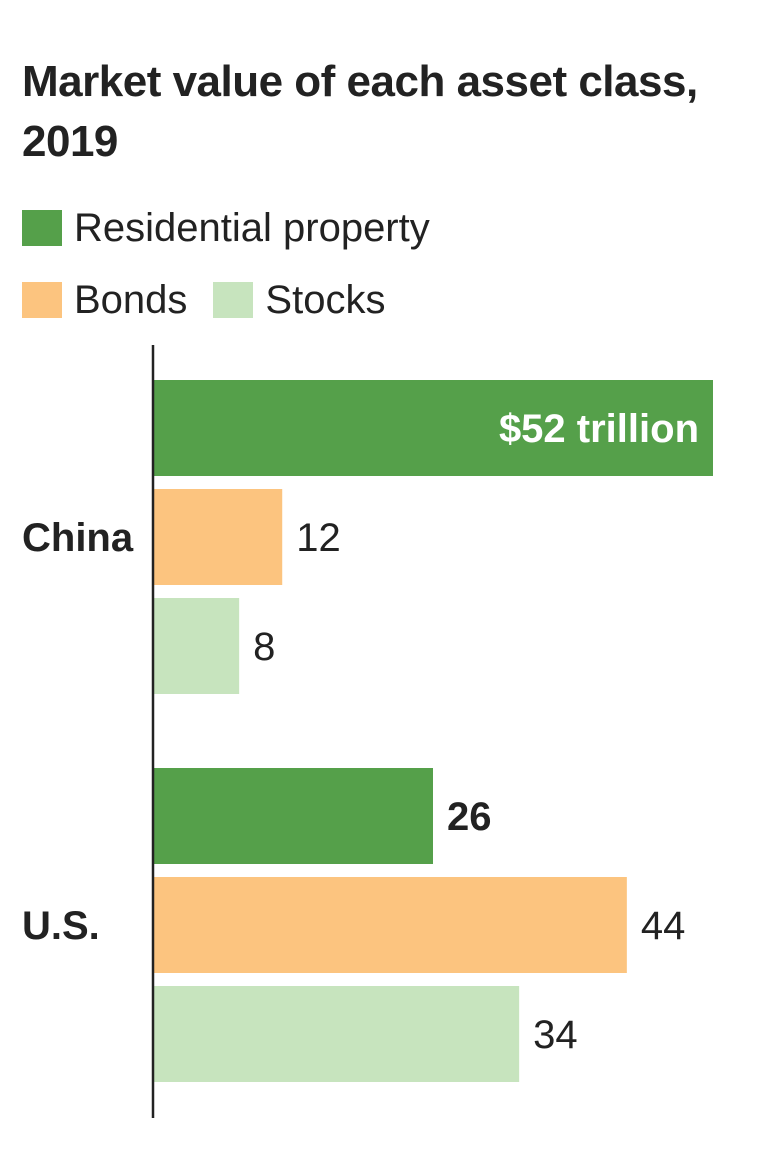  Describe the element at coordinates (318, 538) in the screenshot. I see `data-label-china-bonds: 12` at that location.